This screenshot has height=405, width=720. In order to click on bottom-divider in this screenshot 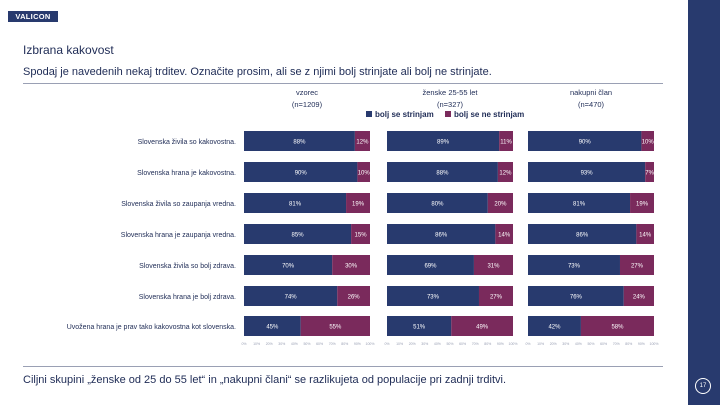, I will do `click(343, 366)`.